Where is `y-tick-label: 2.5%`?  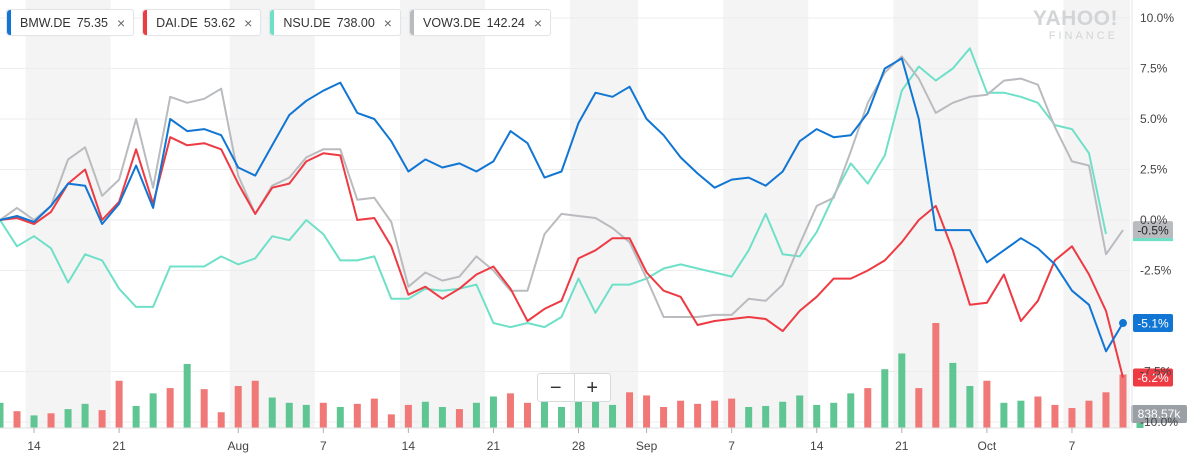 y-tick-label: 2.5% is located at coordinates (1154, 170).